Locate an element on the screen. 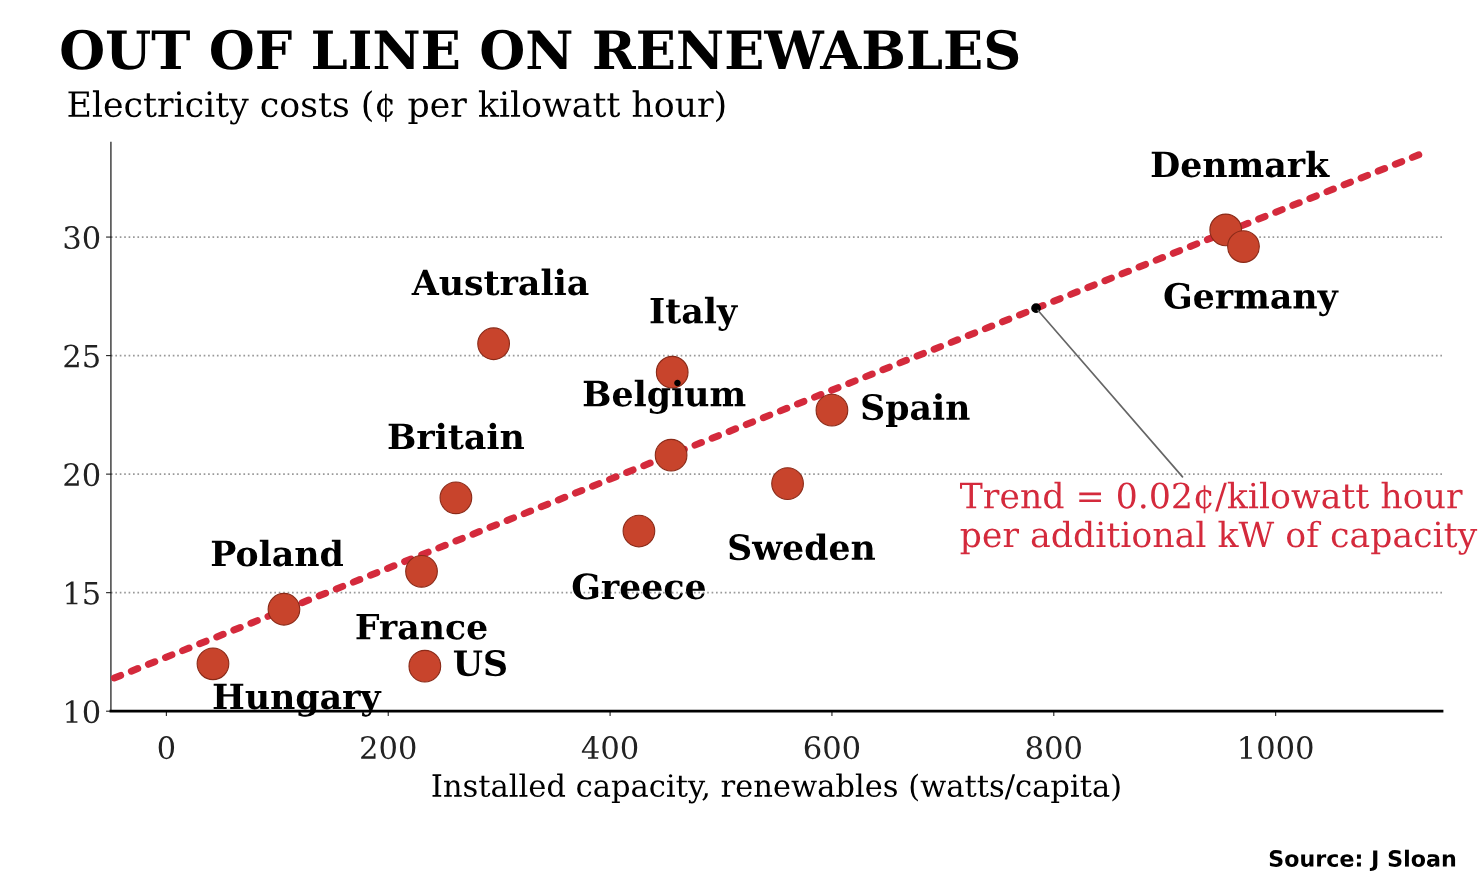 The image size is (1479, 889). annotation: Sweden is located at coordinates (802, 547).